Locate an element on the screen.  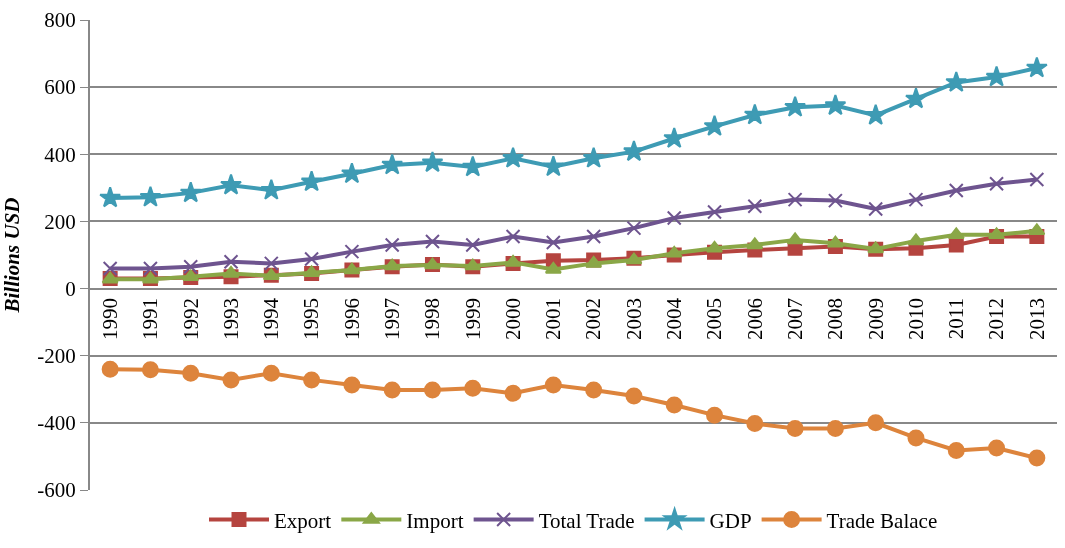
y-tick-label: 400 is located at coordinates (60, 154).